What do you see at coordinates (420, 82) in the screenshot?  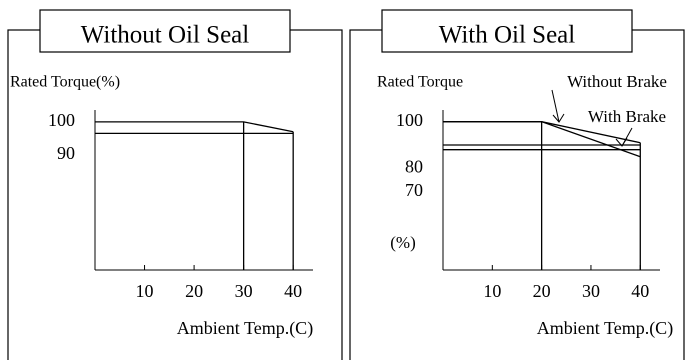 I see `y-axis-label: Rated Torque` at bounding box center [420, 82].